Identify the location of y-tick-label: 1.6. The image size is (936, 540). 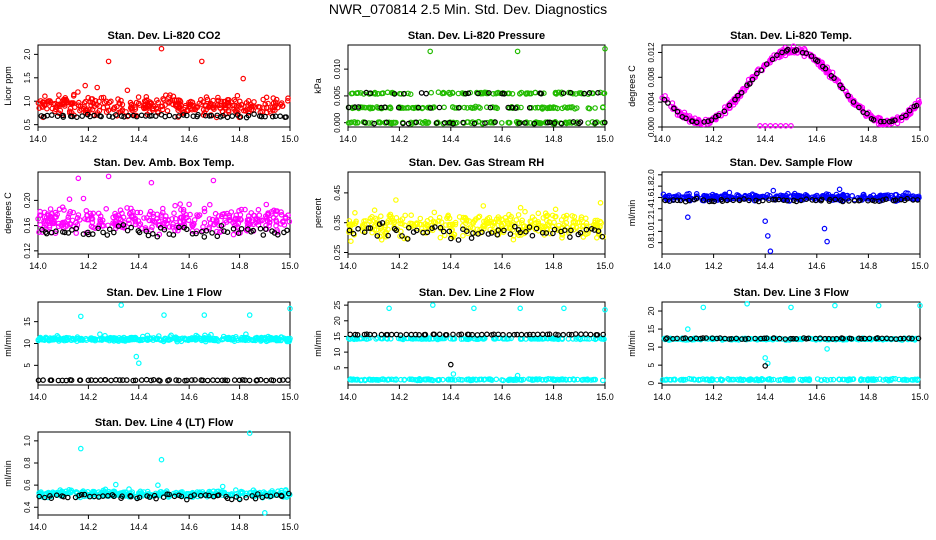
(651, 197).